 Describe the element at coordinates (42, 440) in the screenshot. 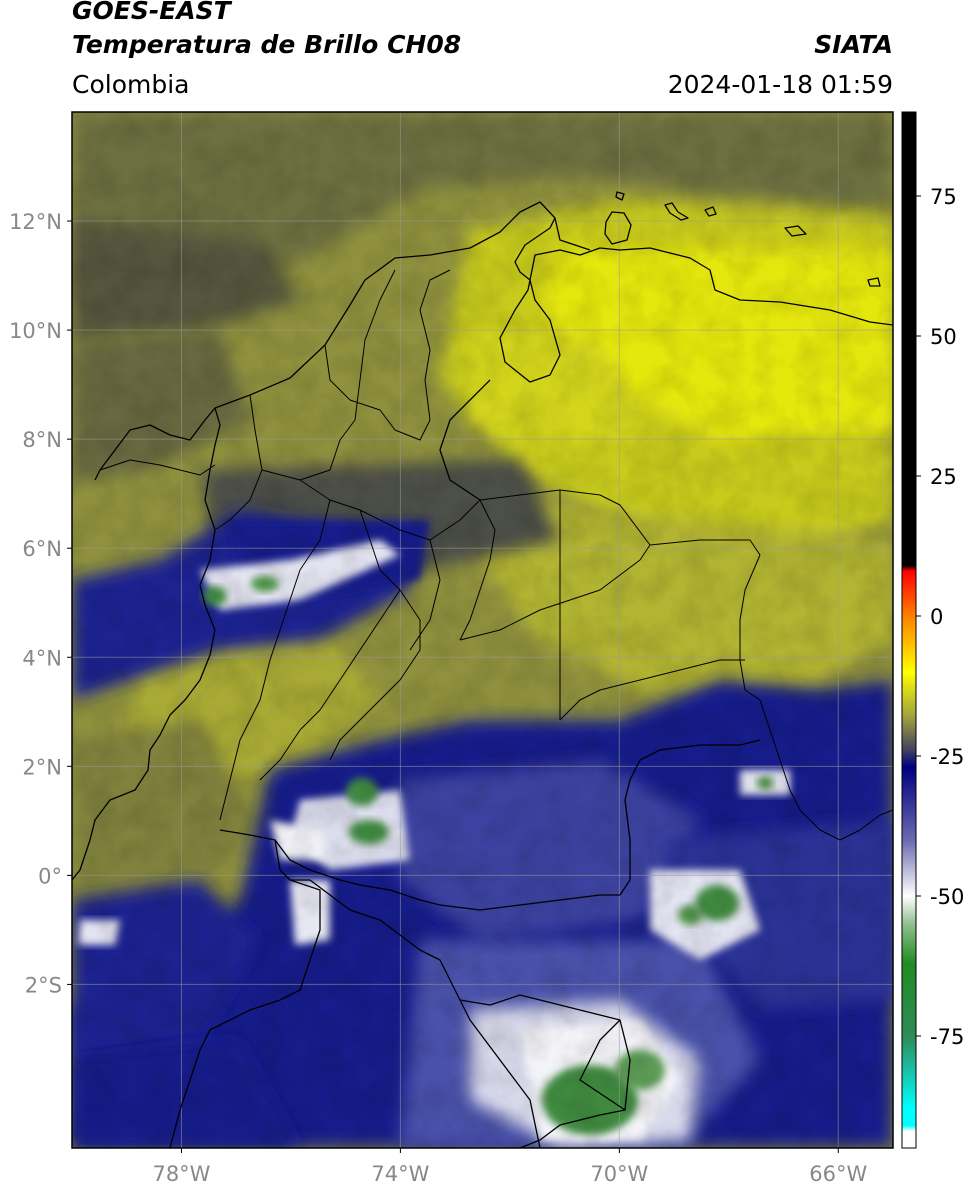

I see `y-tick-label: 8°N` at that location.